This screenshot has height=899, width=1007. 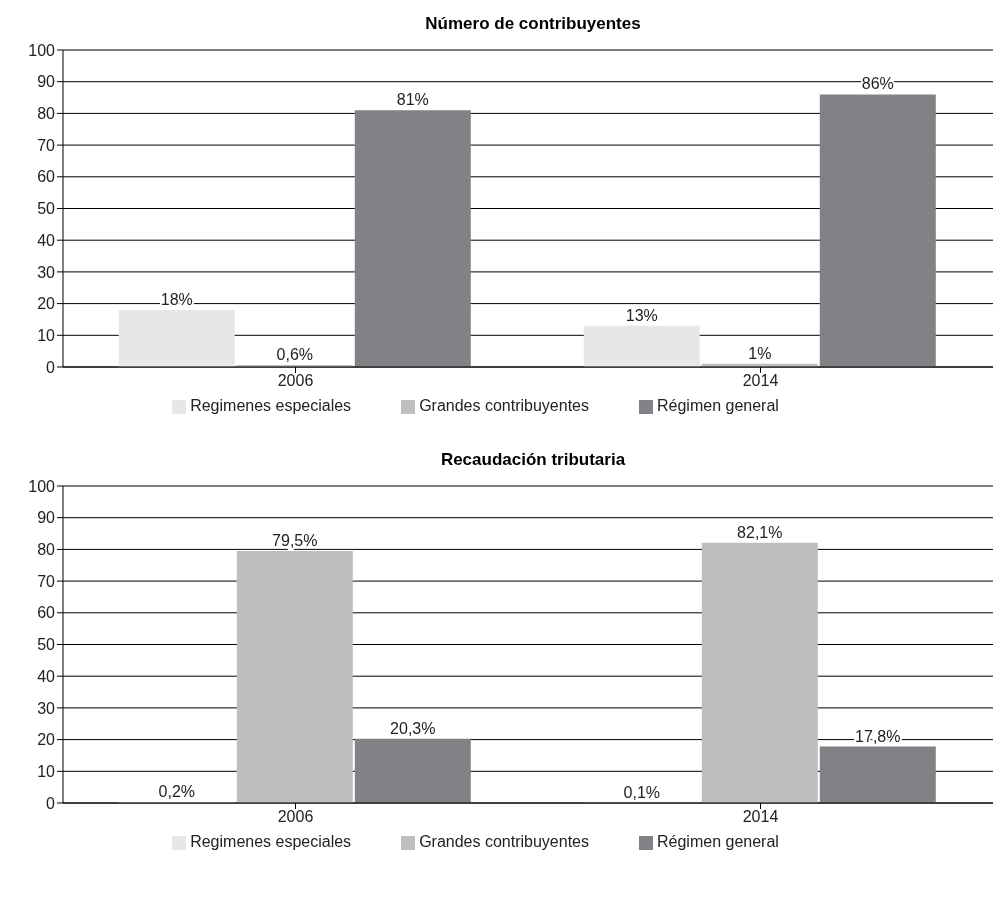 What do you see at coordinates (641, 315) in the screenshot?
I see `data-label: 13%` at bounding box center [641, 315].